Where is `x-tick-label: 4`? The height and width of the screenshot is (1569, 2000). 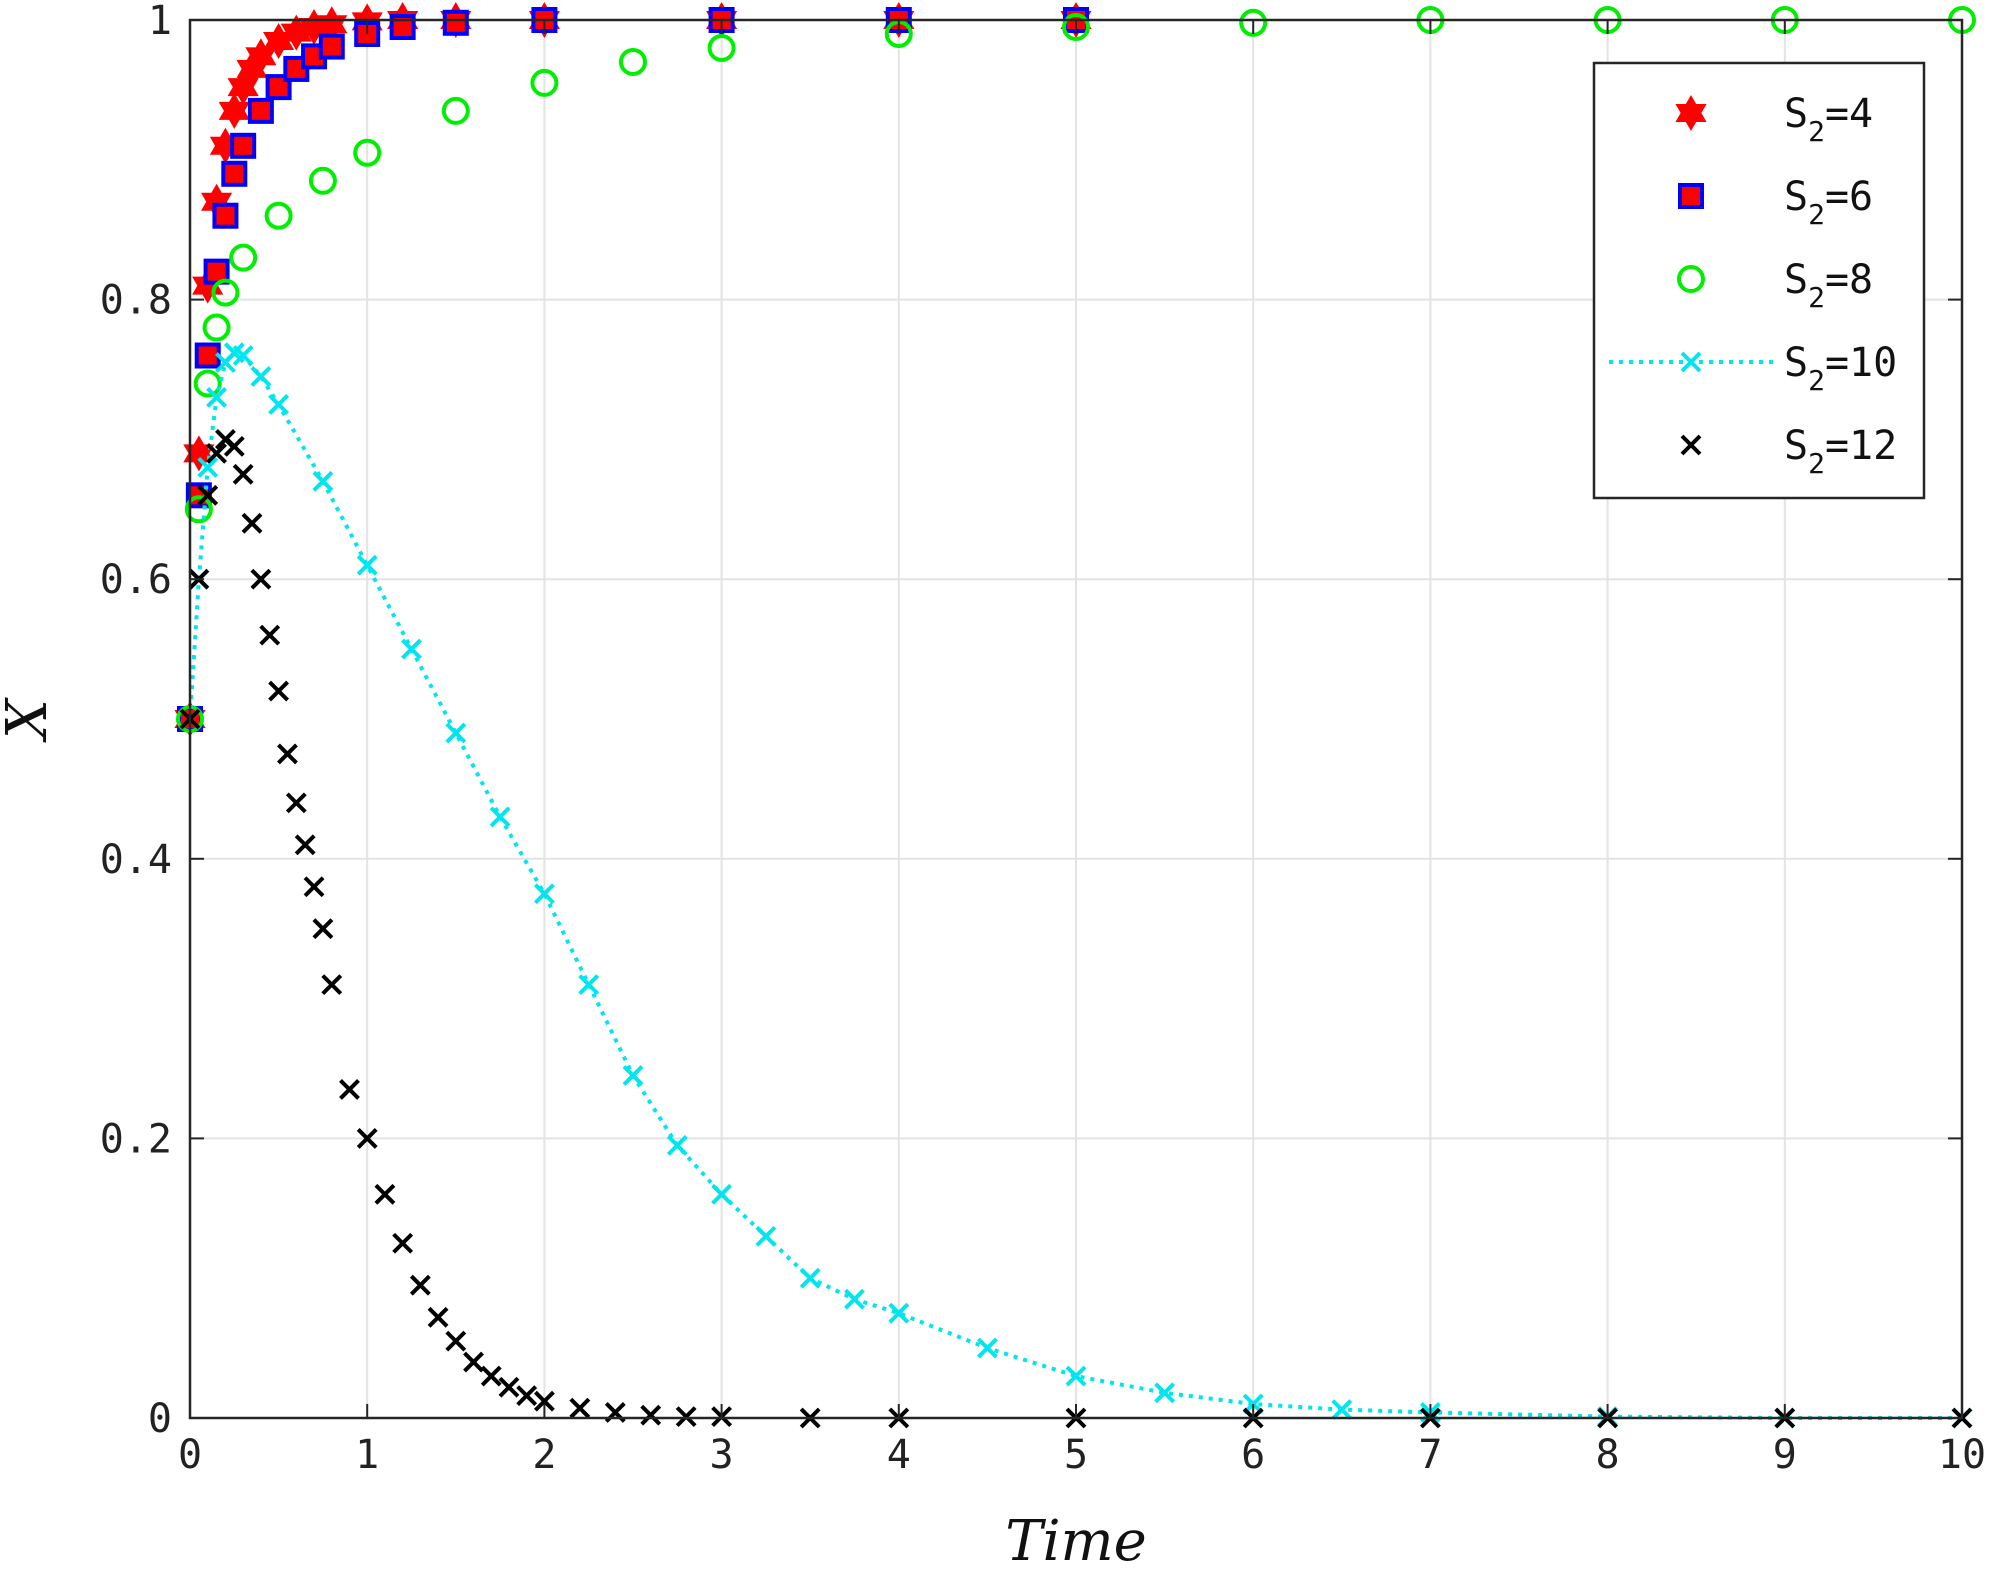
x-tick-label: 4 is located at coordinates (899, 1455).